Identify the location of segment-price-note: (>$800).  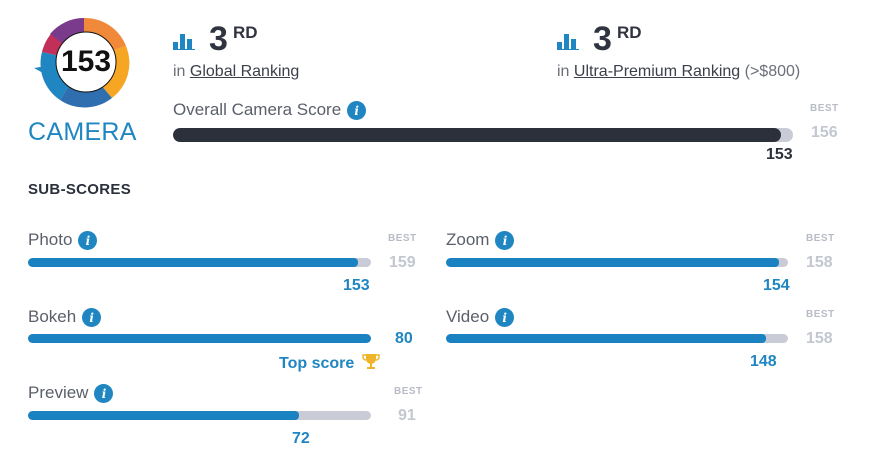
(772, 71).